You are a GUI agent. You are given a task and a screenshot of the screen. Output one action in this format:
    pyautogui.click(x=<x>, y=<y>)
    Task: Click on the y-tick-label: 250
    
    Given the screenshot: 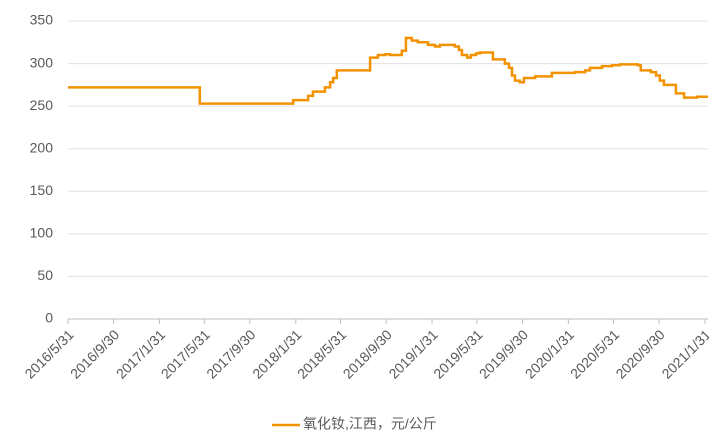 What is the action you would take?
    pyautogui.click(x=42, y=105)
    